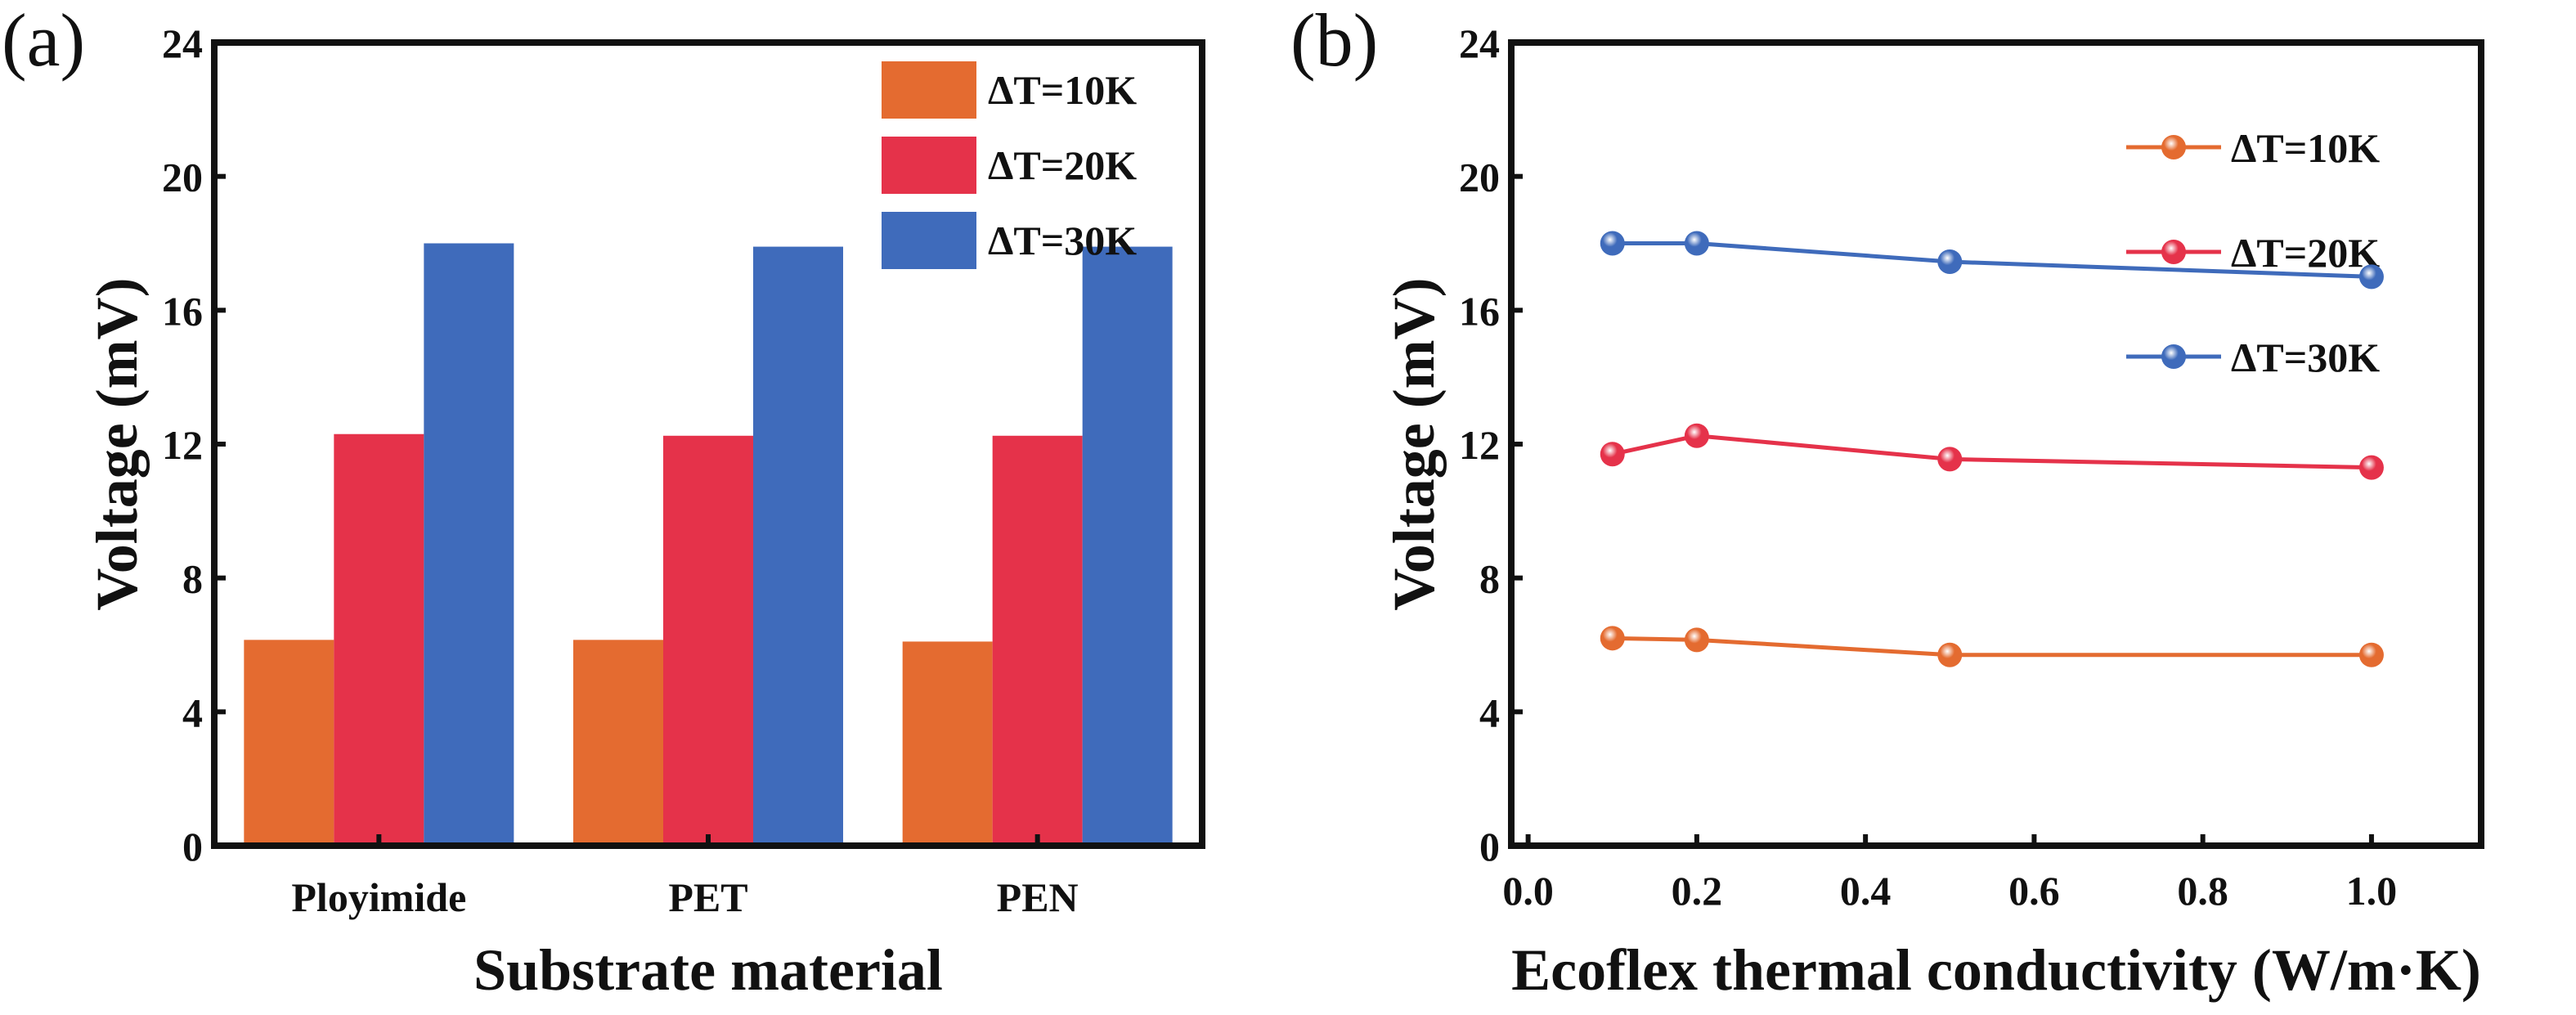  Describe the element at coordinates (2034, 891) in the screenshot. I see `x-tick-label: 0.6` at that location.